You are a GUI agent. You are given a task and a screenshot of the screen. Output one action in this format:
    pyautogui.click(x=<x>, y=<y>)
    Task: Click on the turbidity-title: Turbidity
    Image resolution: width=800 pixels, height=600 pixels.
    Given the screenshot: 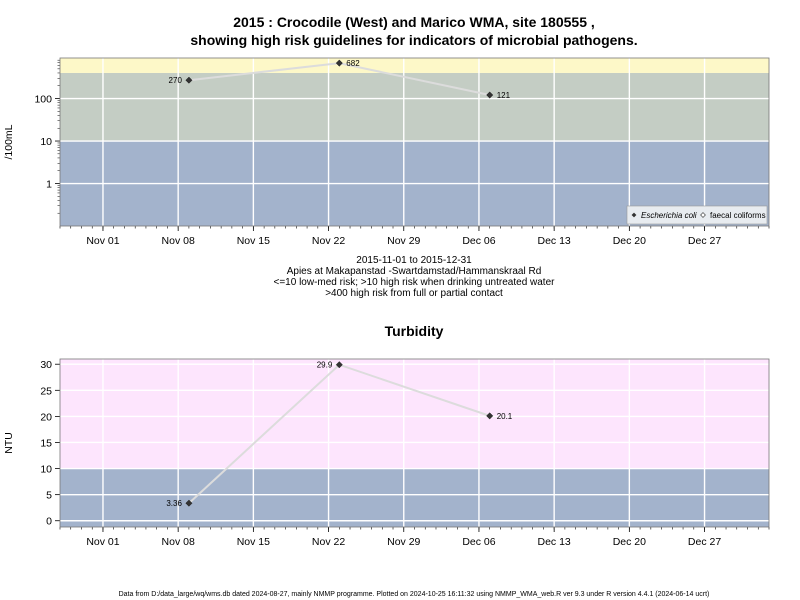 What is the action you would take?
    pyautogui.click(x=414, y=331)
    